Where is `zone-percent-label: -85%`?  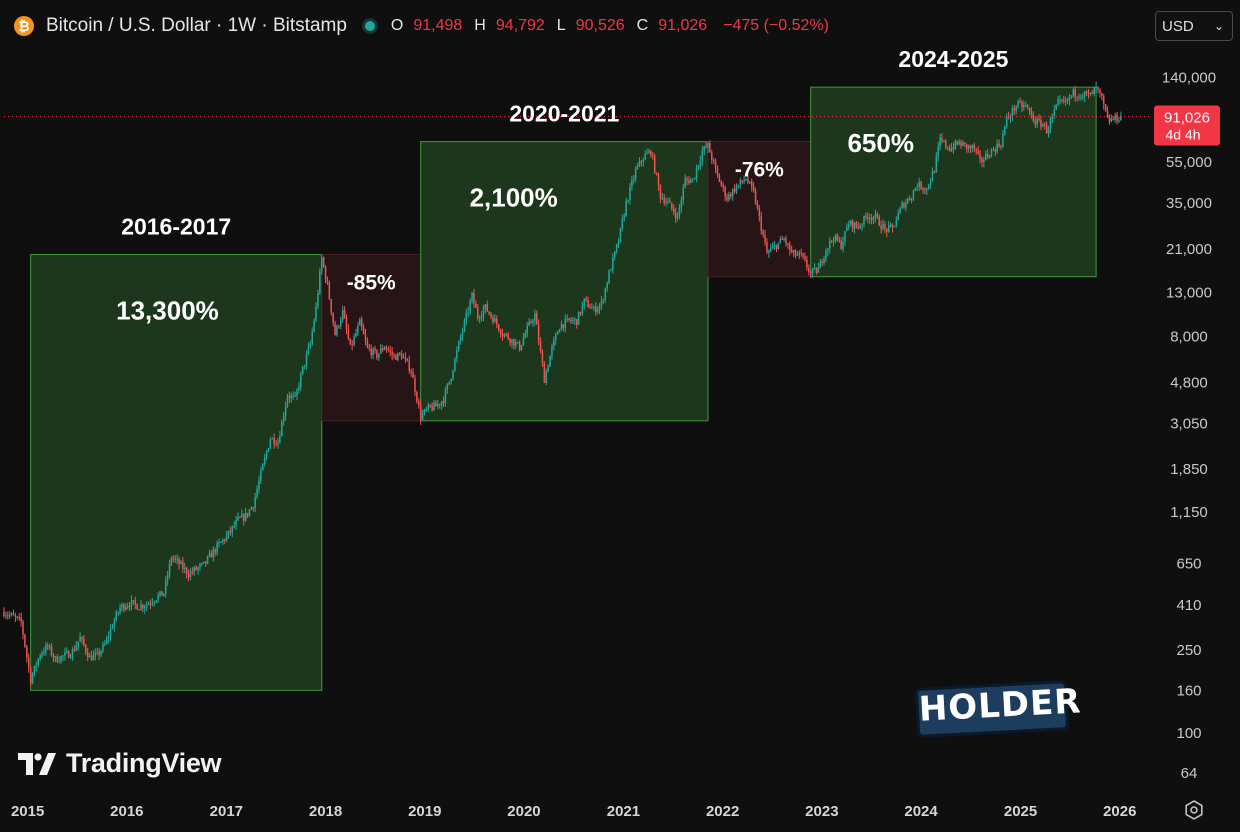
zone-percent-label: -85% is located at coordinates (371, 283).